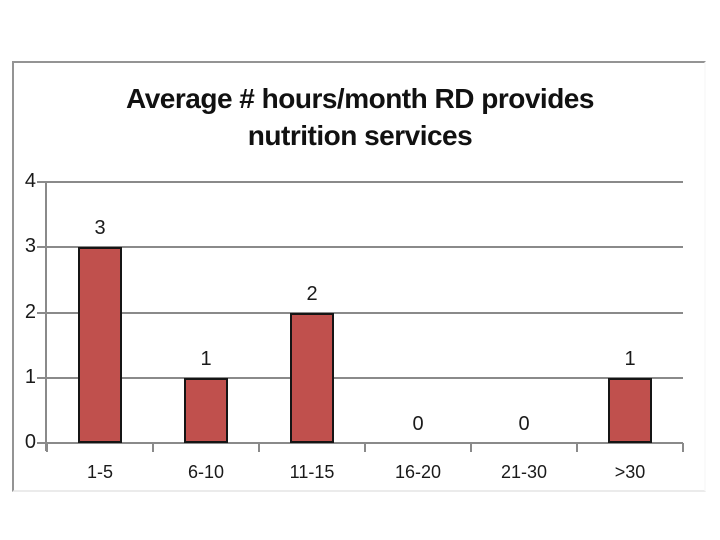 The image size is (720, 540). What do you see at coordinates (99, 472) in the screenshot?
I see `x-category-label: 1-5` at bounding box center [99, 472].